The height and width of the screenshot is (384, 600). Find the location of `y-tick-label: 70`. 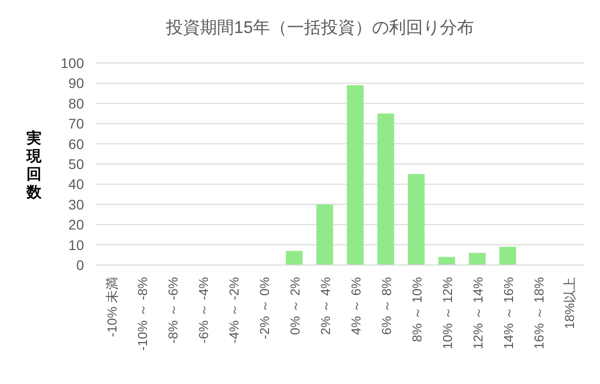

y-tick-label: 70 is located at coordinates (76, 124).